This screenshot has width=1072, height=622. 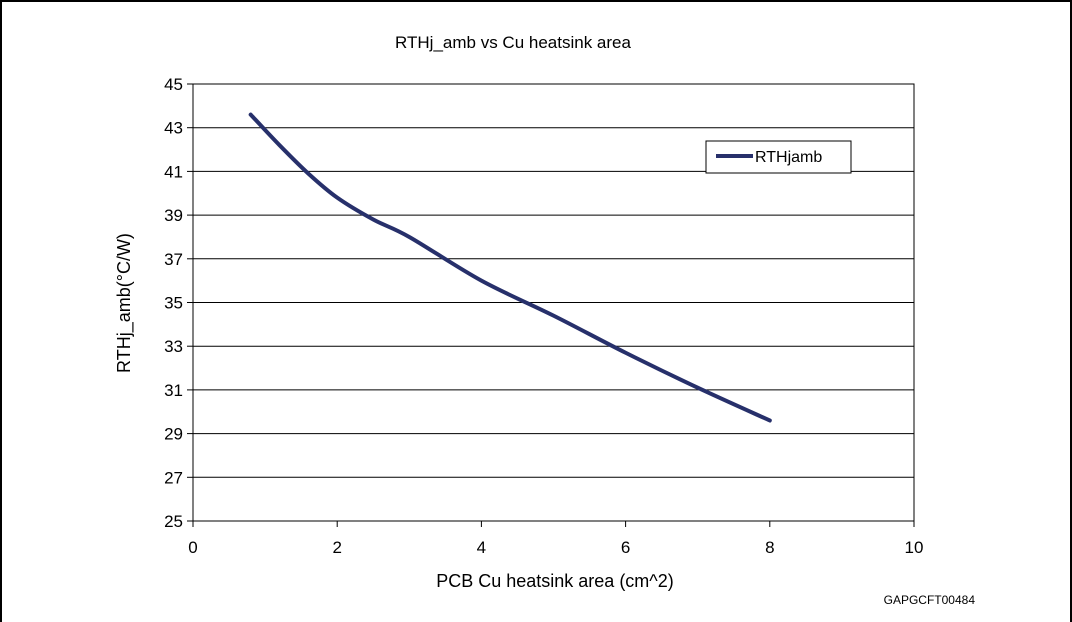 I want to click on y-tick-label: 41, so click(x=173, y=171).